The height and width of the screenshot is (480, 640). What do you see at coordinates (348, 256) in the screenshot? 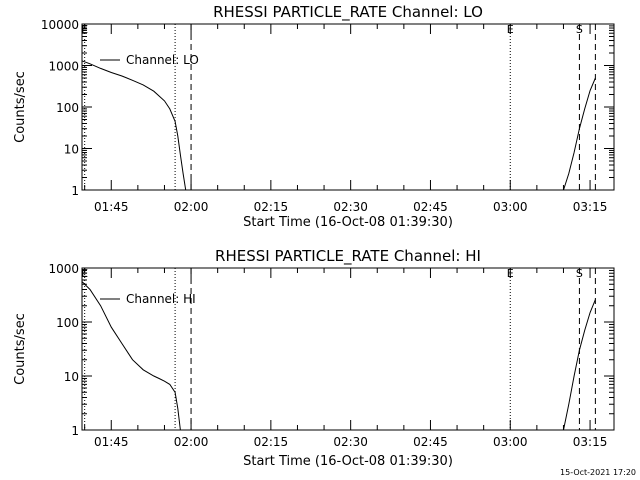
I see `chart-title: RHESSI PARTICLE_RATE Channel: HI` at bounding box center [348, 256].